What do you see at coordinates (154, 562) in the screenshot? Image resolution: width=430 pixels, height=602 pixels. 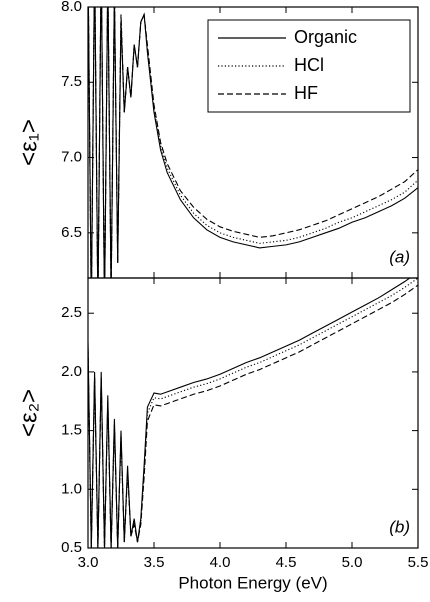 I see `x-tick-label: 3.5` at bounding box center [154, 562].